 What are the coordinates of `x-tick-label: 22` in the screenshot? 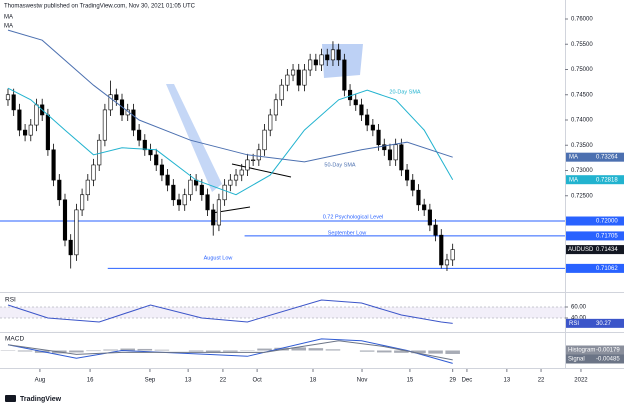 It's located at (541, 381).